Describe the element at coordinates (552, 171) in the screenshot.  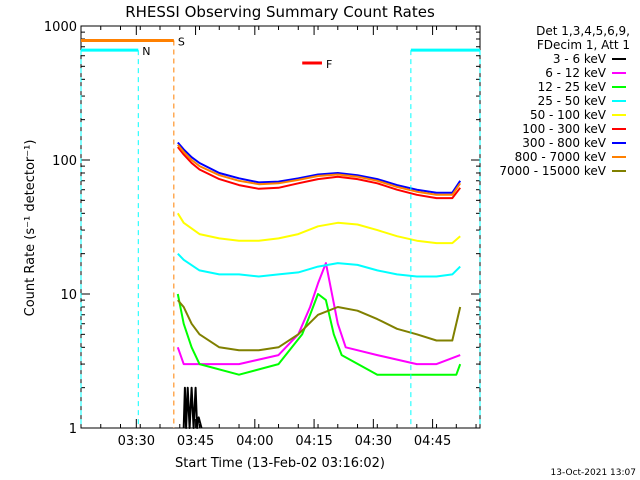
I see `legend-label: 7000 - 15000 keV` at that location.